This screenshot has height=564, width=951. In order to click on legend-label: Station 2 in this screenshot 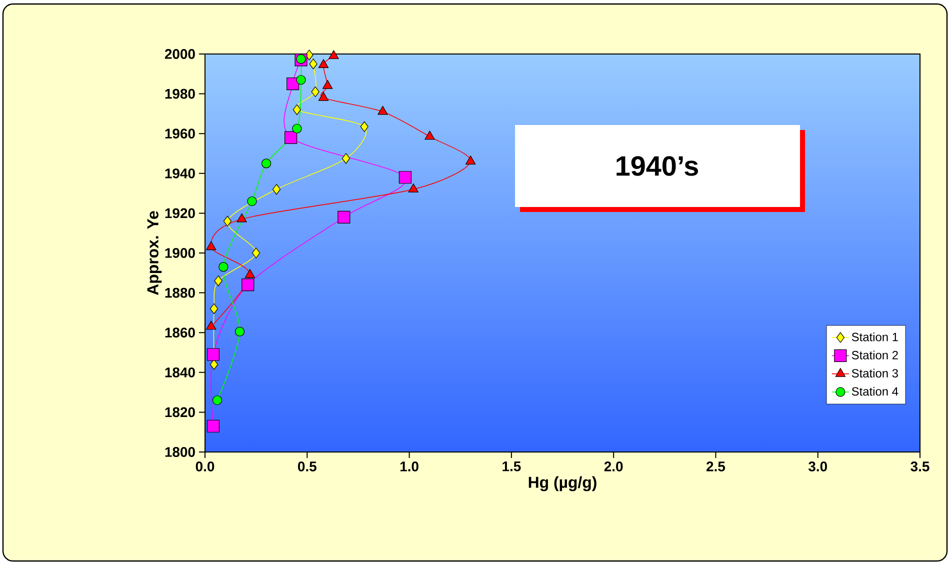, I will do `click(875, 355)`.